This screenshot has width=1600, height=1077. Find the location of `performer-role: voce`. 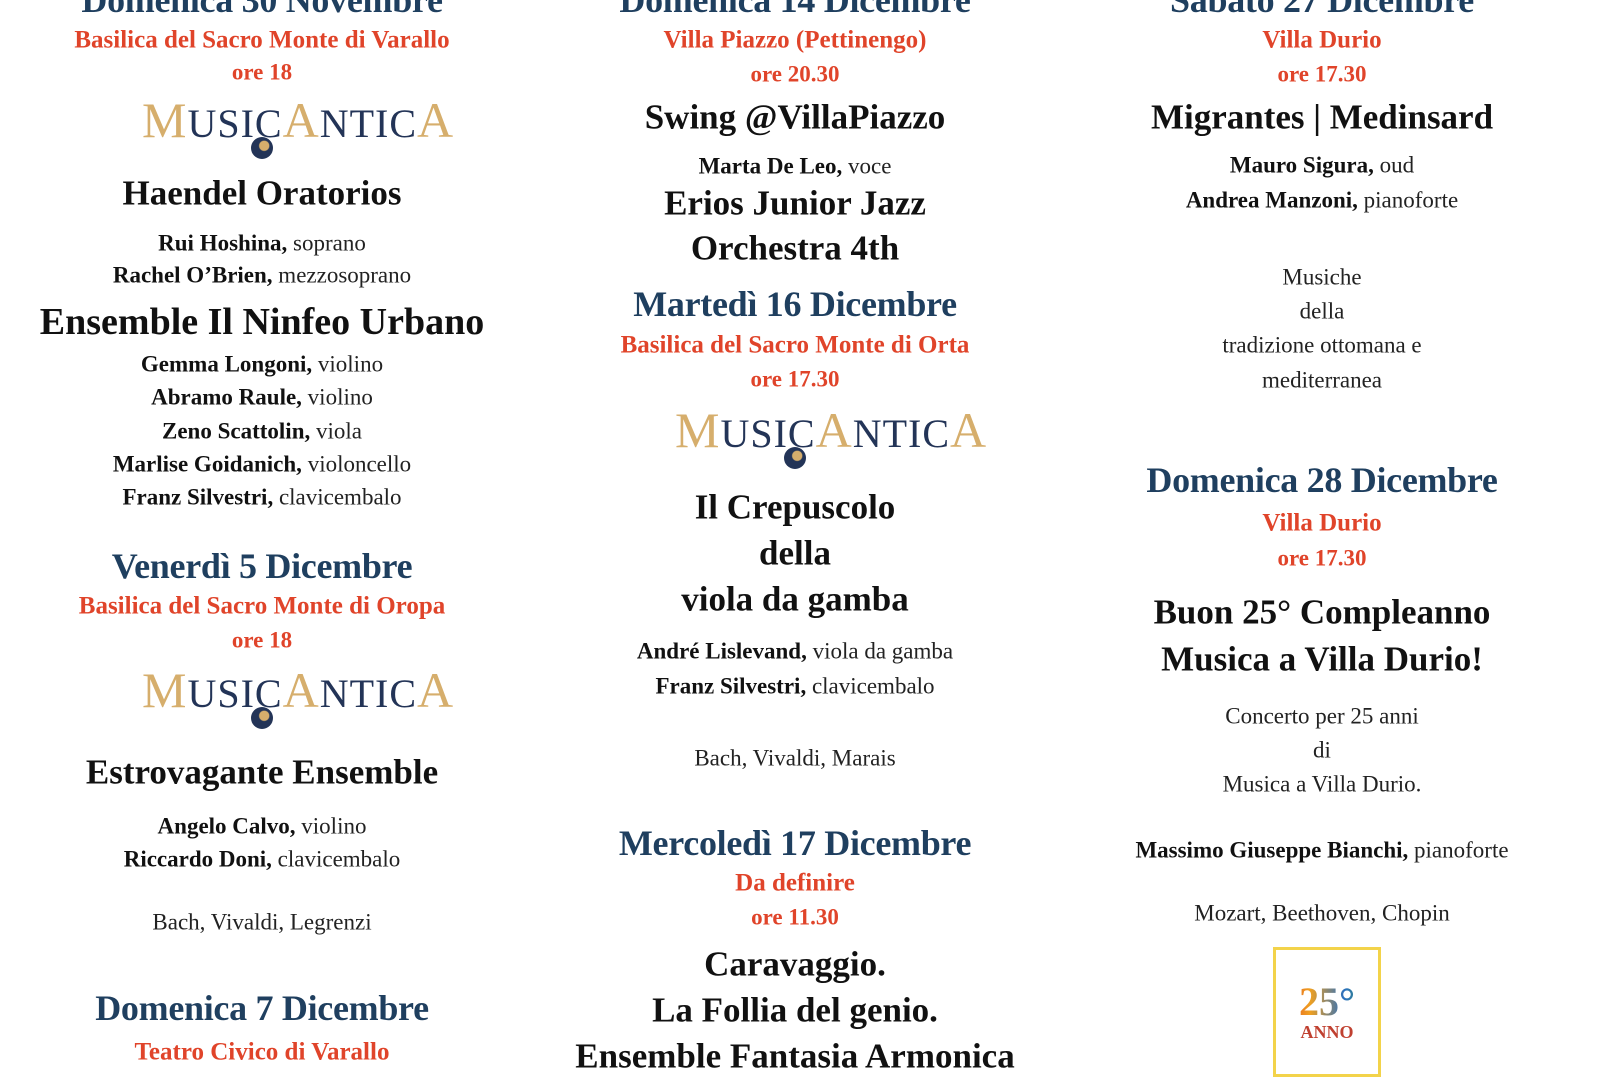

performer-role: voce is located at coordinates (867, 166).